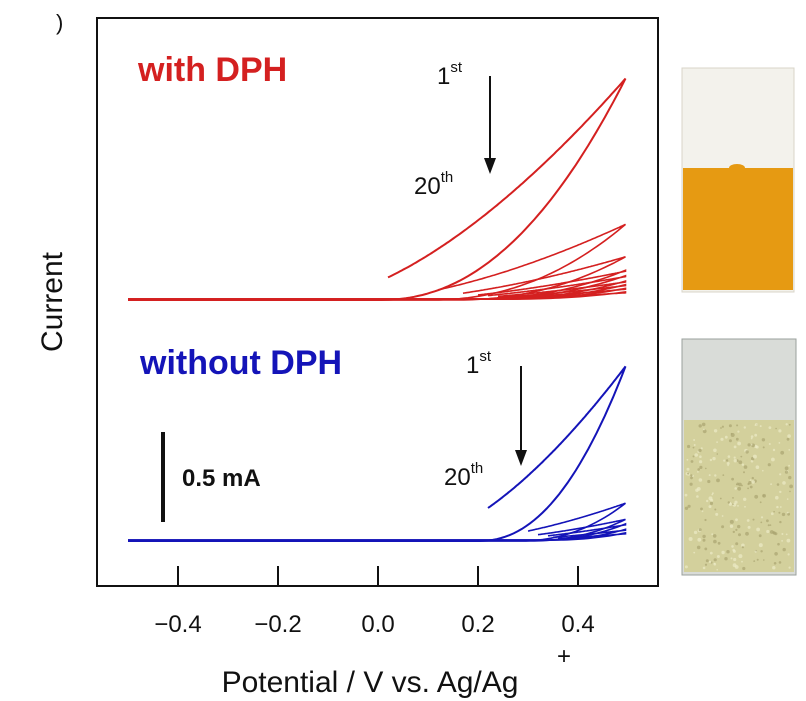 This screenshot has width=806, height=701. I want to click on with-dph-photo, so click(738, 180).